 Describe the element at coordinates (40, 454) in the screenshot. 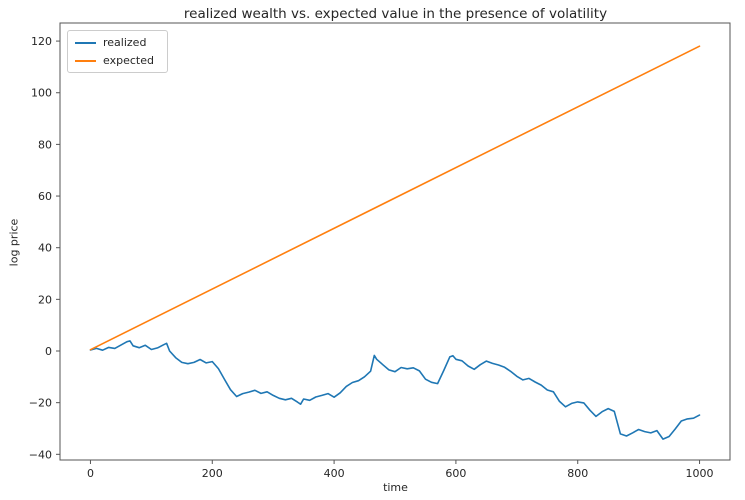

I see `y-tick-label: −40` at that location.